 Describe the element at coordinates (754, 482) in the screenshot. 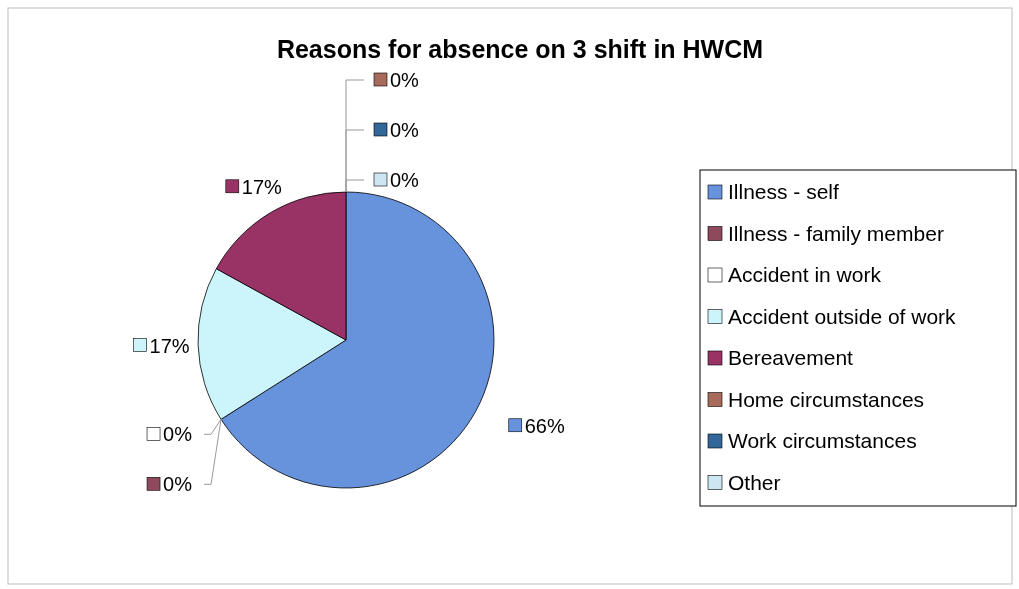

I see `legend-label: Other` at that location.